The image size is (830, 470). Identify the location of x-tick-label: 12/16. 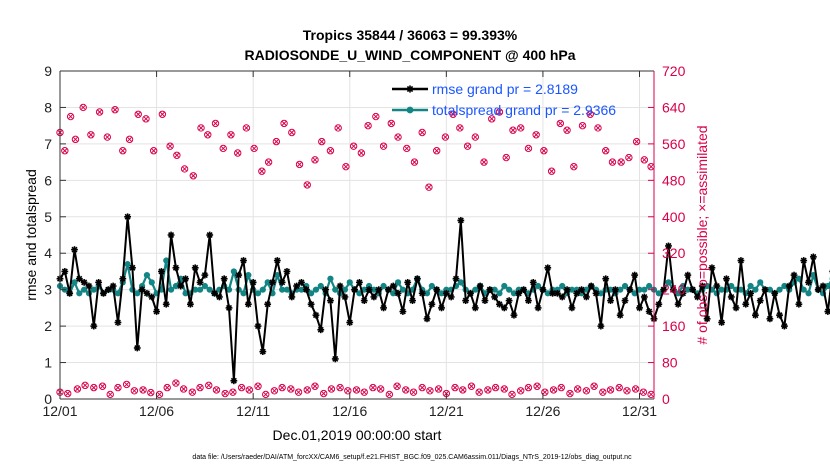
(349, 411).